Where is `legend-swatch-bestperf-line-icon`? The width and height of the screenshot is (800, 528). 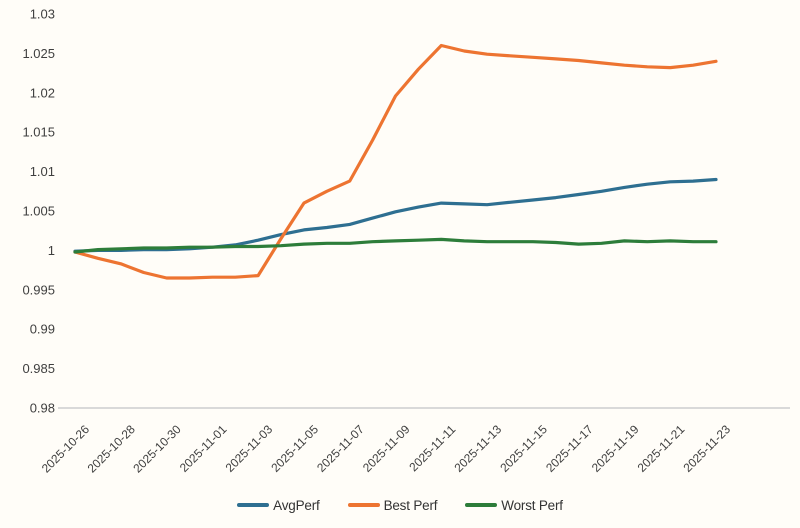
legend-swatch-bestperf-line-icon is located at coordinates (363, 505).